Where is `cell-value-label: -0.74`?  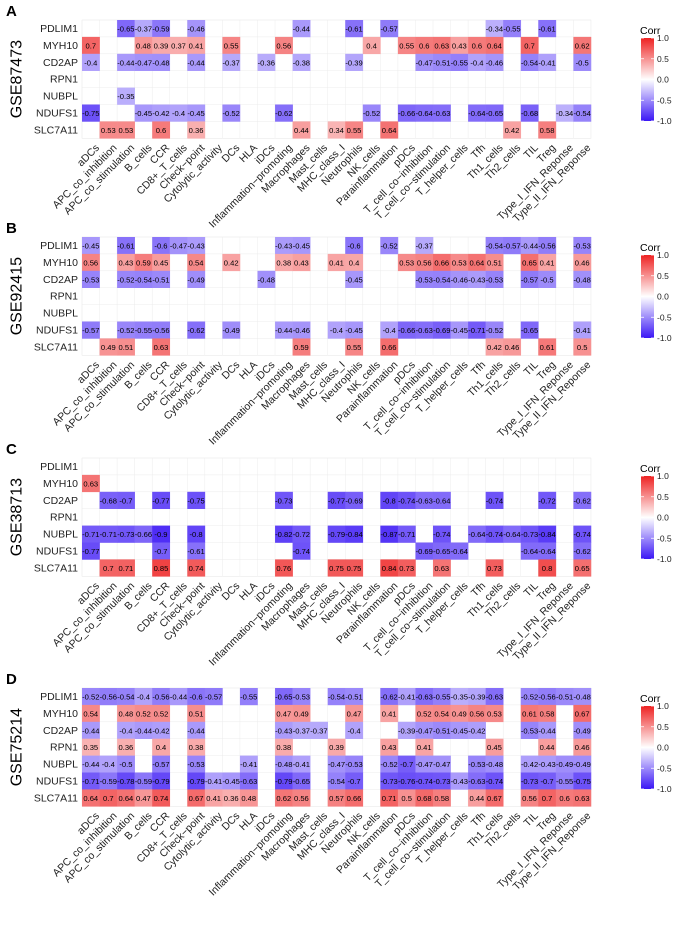 cell-value-label: -0.74 is located at coordinates (582, 534).